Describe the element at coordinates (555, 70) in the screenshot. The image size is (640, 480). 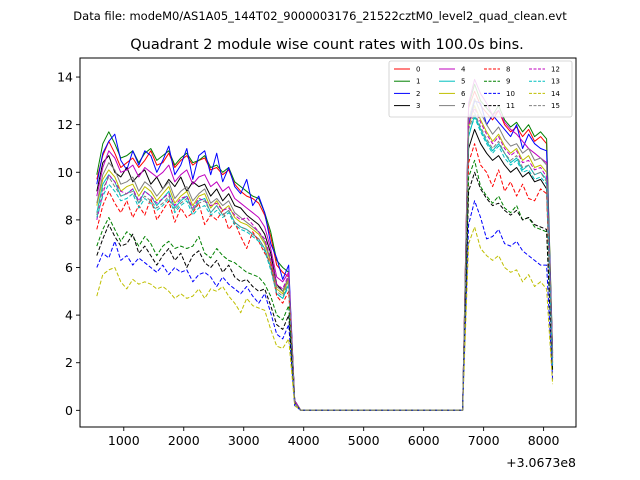
I see `legend-label-12: 12` at that location.